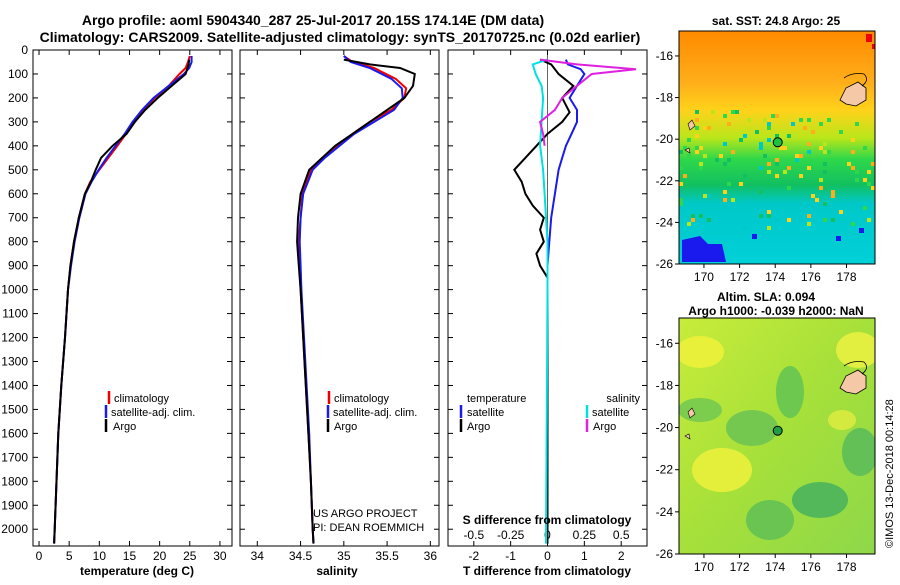  What do you see at coordinates (665, 181) in the screenshot?
I see `map-y-tick-label: -22` at bounding box center [665, 181].